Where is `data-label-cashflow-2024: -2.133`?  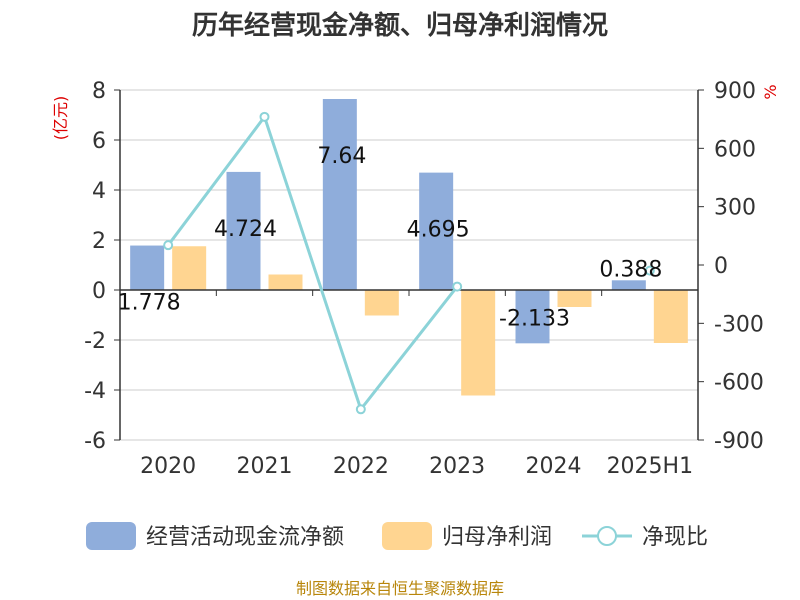 data-label-cashflow-2024: -2.133 is located at coordinates (534, 318).